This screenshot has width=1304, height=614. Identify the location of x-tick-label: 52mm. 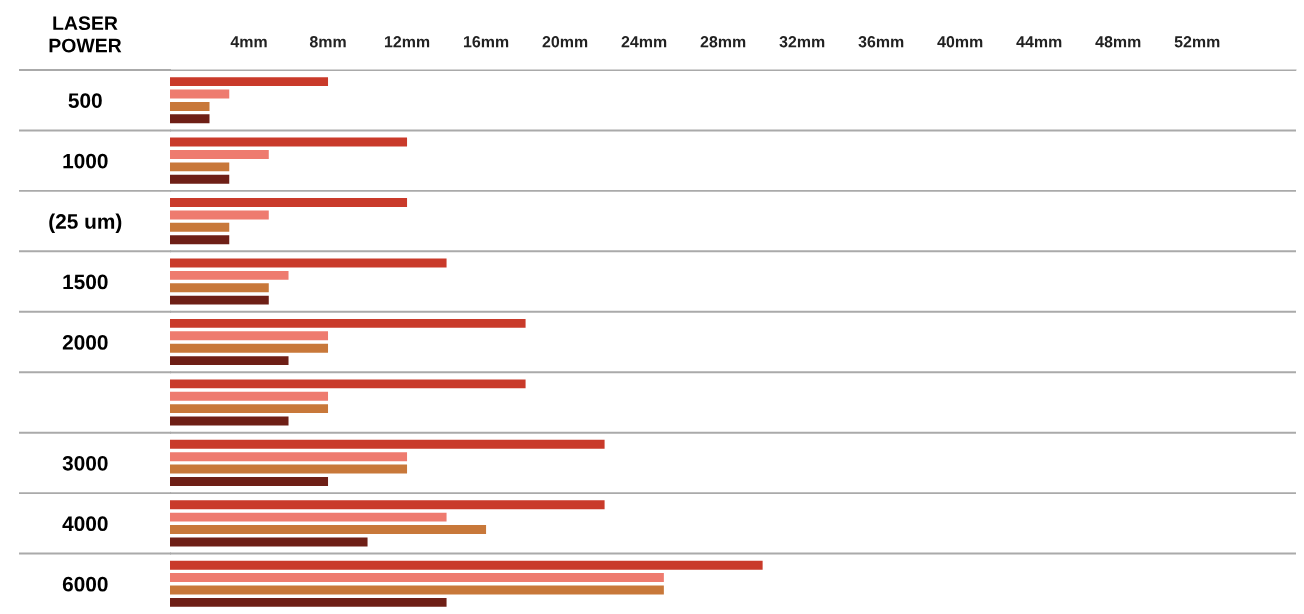
(1197, 42).